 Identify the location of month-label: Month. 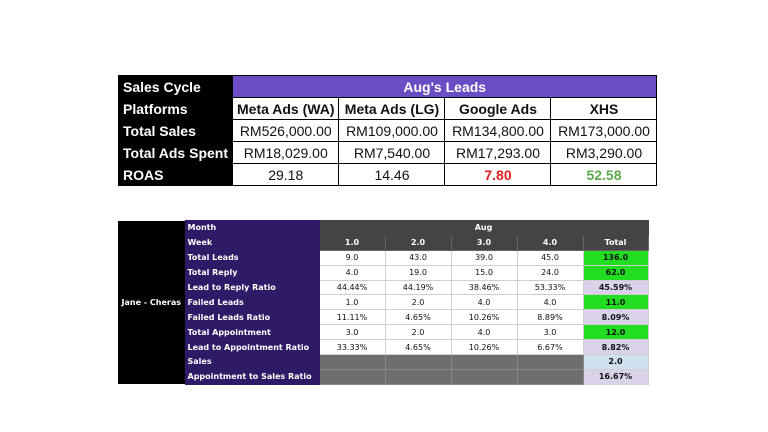
(252, 228).